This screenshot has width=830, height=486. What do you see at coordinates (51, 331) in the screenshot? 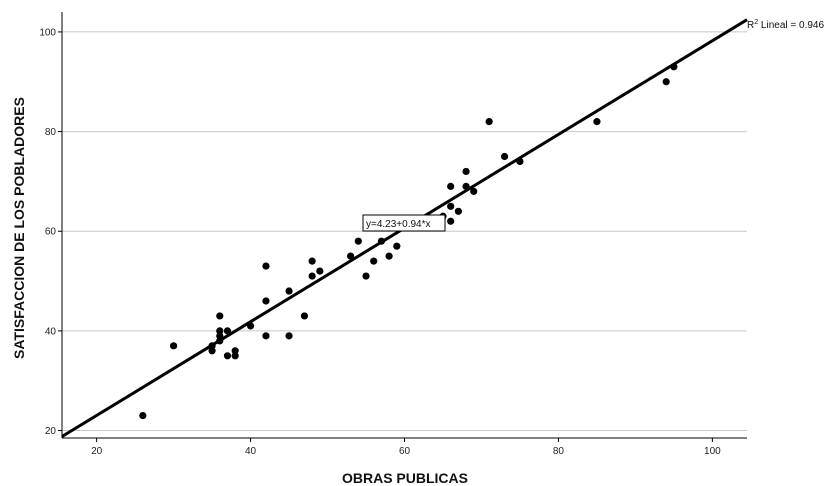
I see `y-tick-label: 40` at bounding box center [51, 331].